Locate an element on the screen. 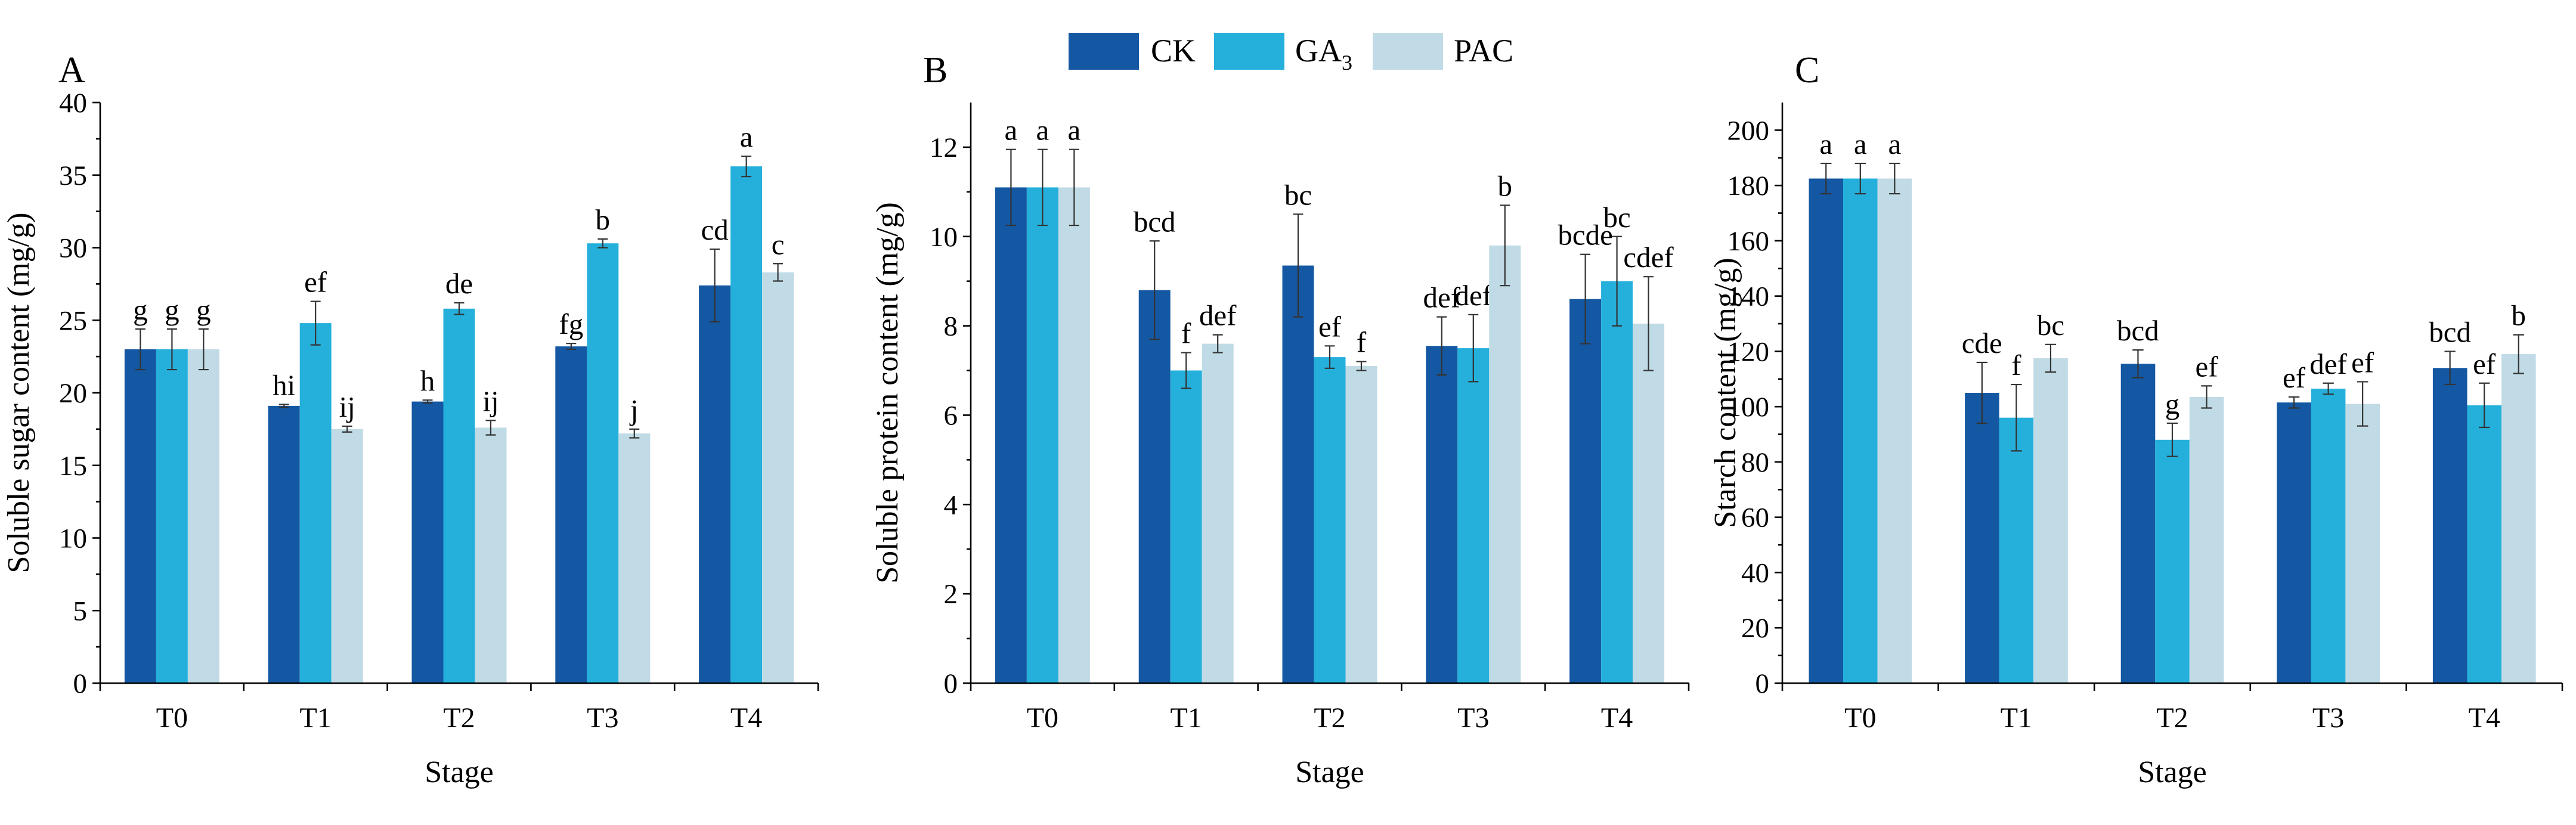 The image size is (2576, 825). y-tick-label: 35 is located at coordinates (73, 175).